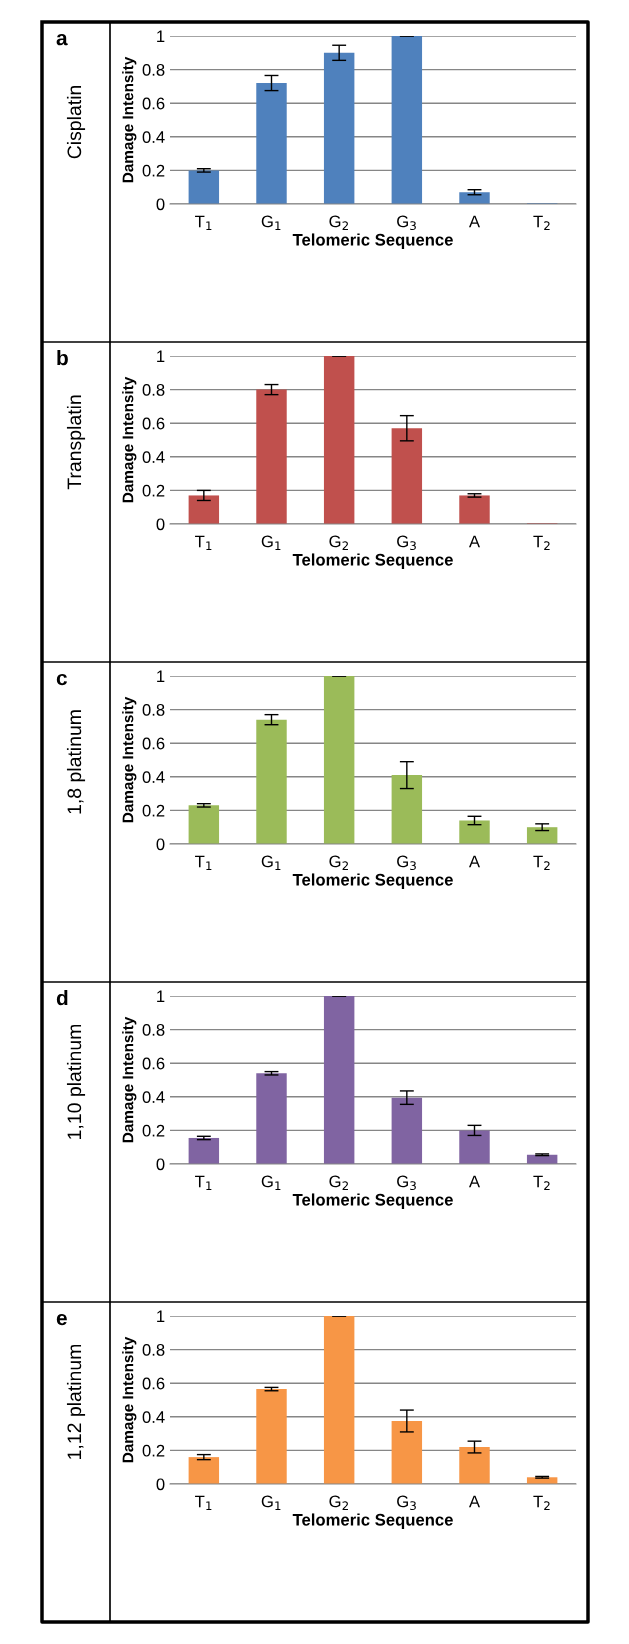  I want to click on text: c, so click(61, 679).